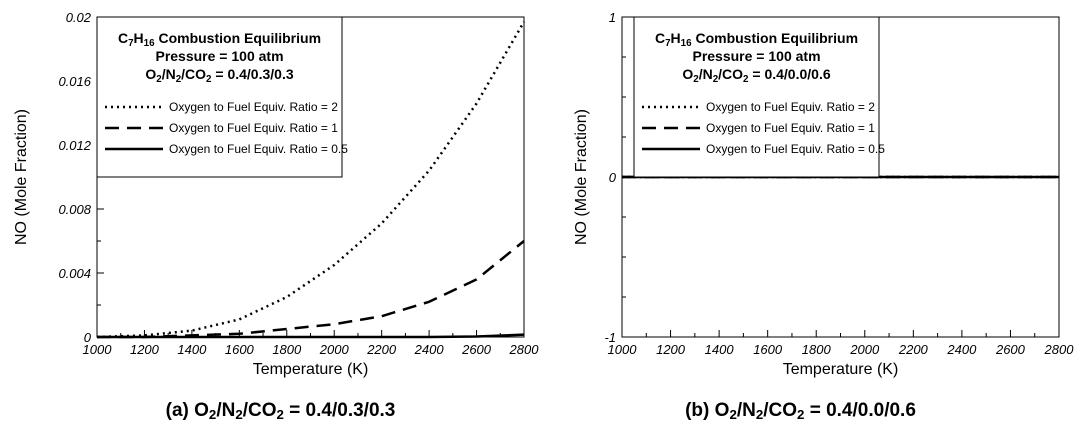  Describe the element at coordinates (219, 75) in the screenshot. I see `legend-title-line: O2/N2/CO2 = 0.4/0.3/0.3` at that location.